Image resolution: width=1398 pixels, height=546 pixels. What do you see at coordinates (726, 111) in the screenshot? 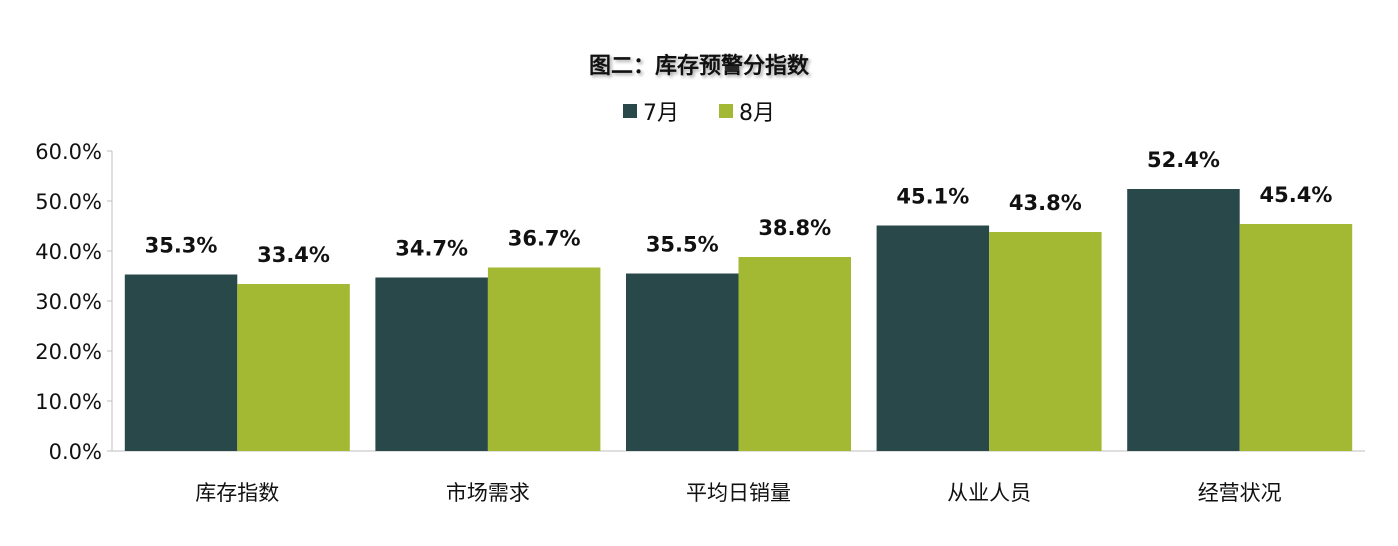
I see `legend-swatch-aug` at bounding box center [726, 111].